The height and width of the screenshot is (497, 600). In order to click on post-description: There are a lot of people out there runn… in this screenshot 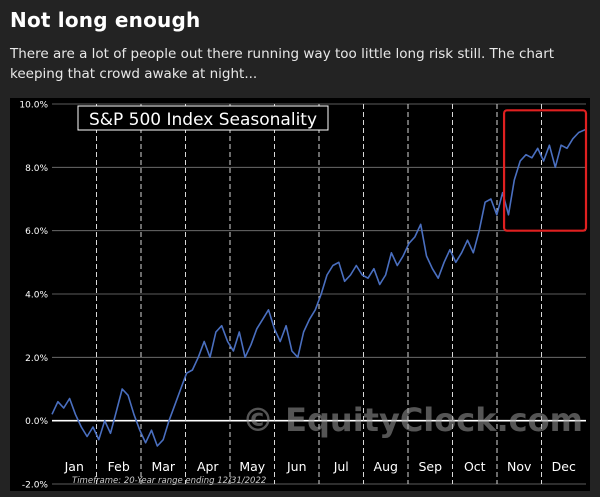, I will do `click(282, 64)`.